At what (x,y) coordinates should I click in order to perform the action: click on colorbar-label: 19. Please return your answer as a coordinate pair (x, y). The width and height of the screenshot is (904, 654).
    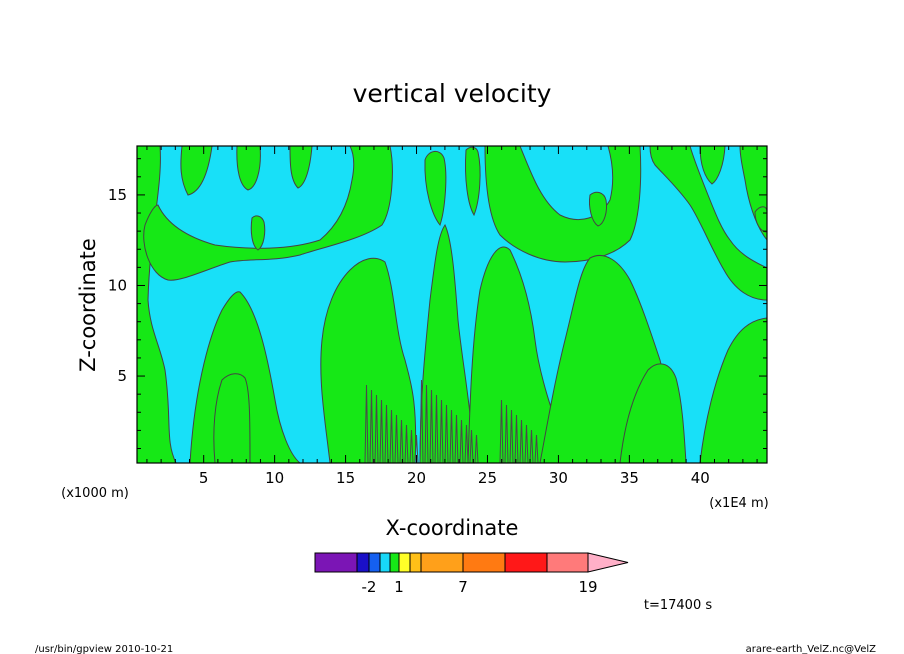
    Looking at the image, I should click on (587, 587).